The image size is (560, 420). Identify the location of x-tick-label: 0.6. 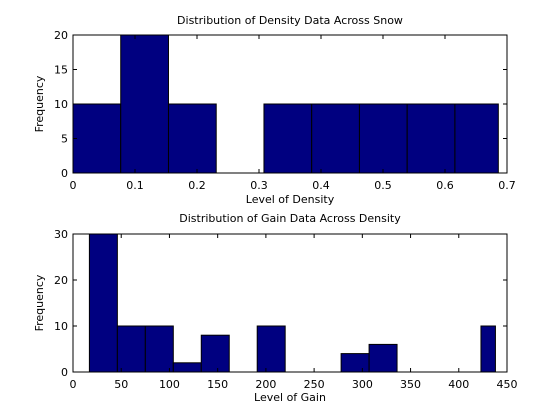
(445, 185).